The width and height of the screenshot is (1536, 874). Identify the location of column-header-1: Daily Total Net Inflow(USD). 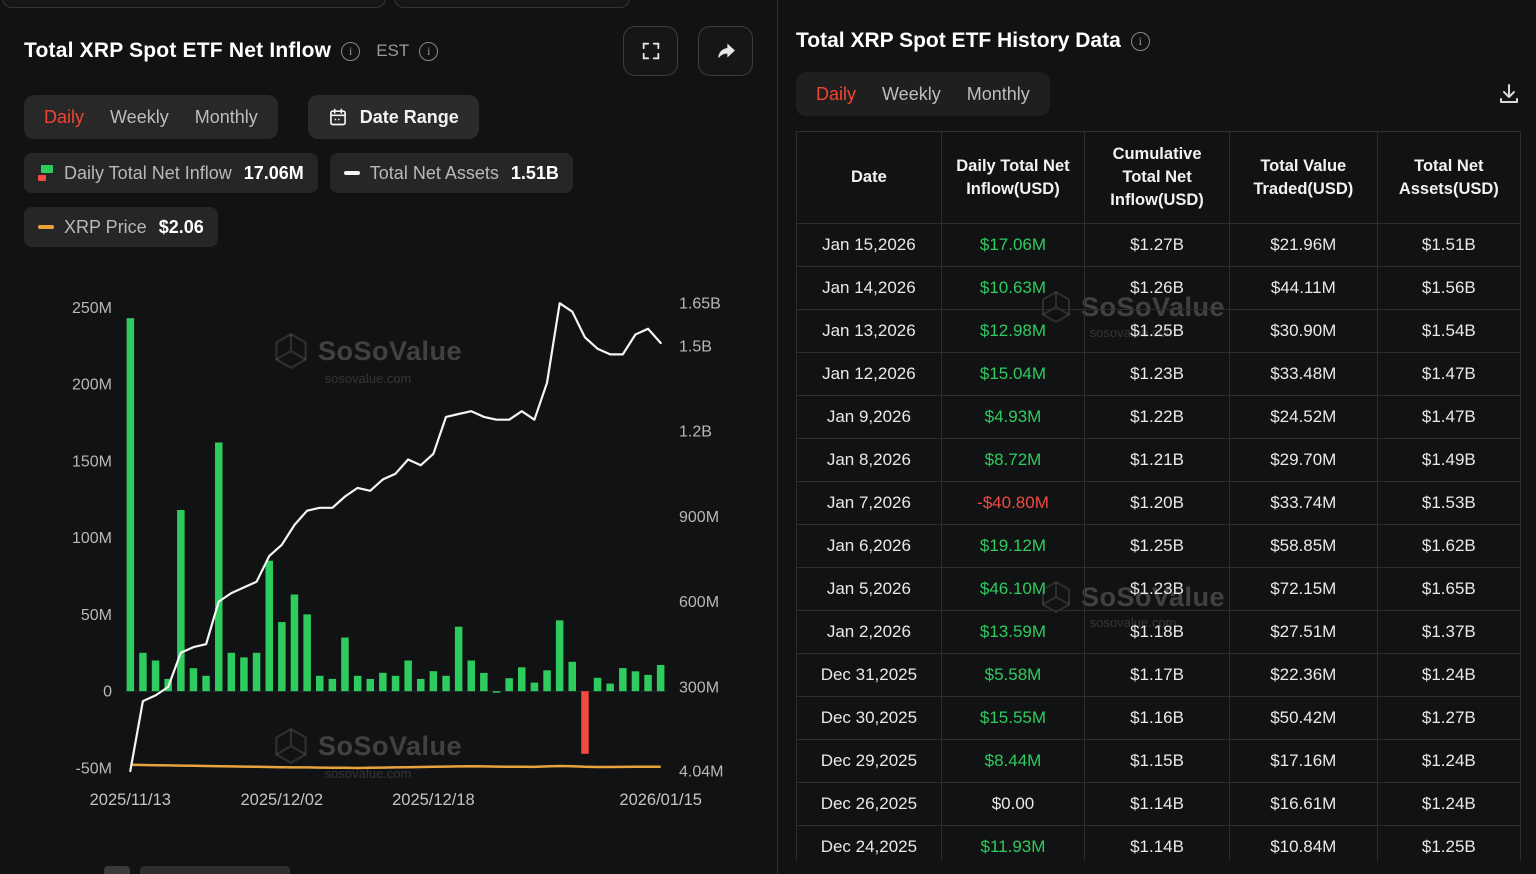
(1013, 178).